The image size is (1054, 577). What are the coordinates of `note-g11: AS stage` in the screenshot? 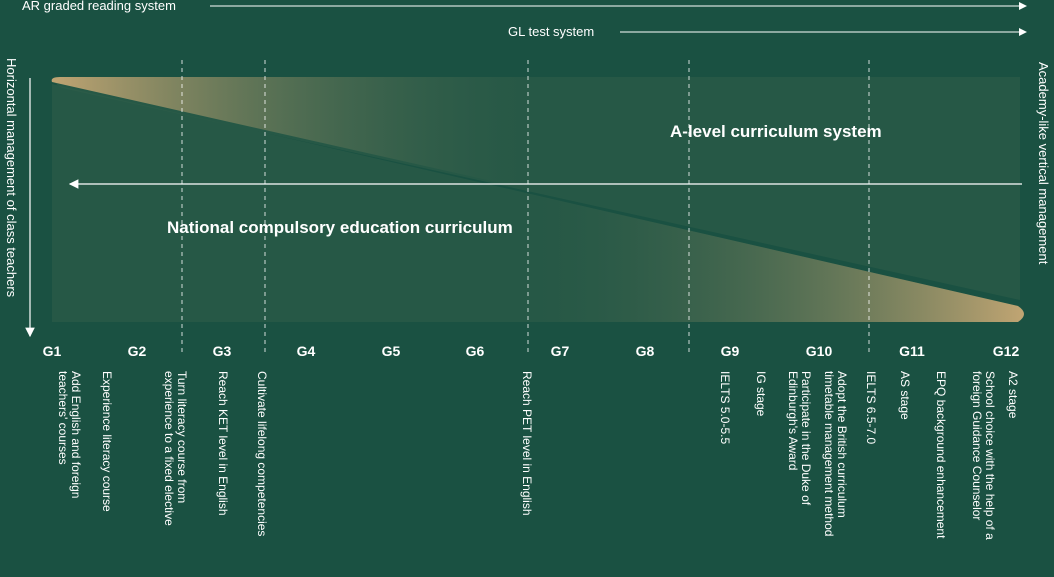 It's located at (905, 395).